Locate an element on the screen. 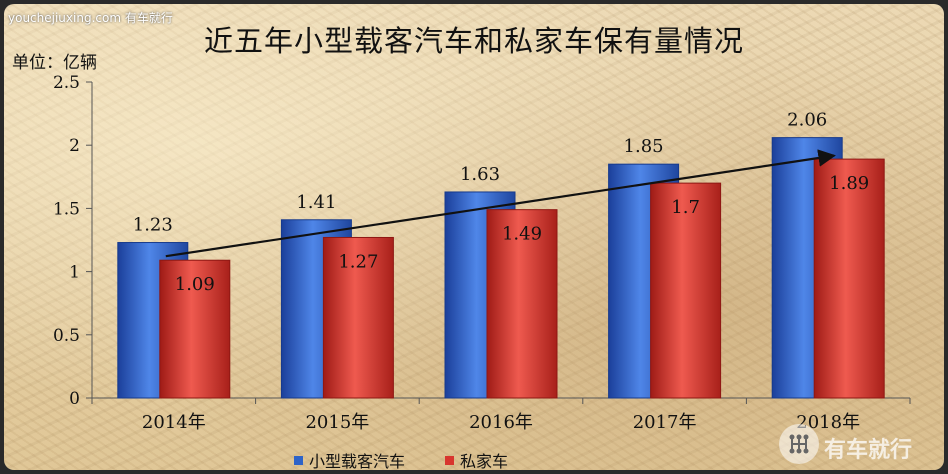  x-tick-label: 2015年 is located at coordinates (337, 422).